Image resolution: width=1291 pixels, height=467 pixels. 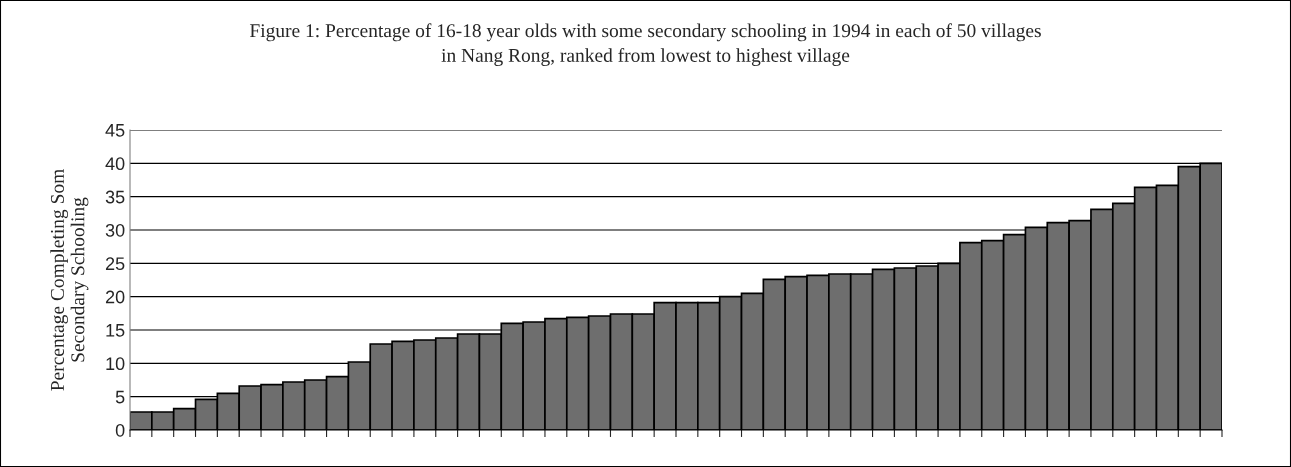 I want to click on y-tick-label: 30, so click(x=115, y=230).